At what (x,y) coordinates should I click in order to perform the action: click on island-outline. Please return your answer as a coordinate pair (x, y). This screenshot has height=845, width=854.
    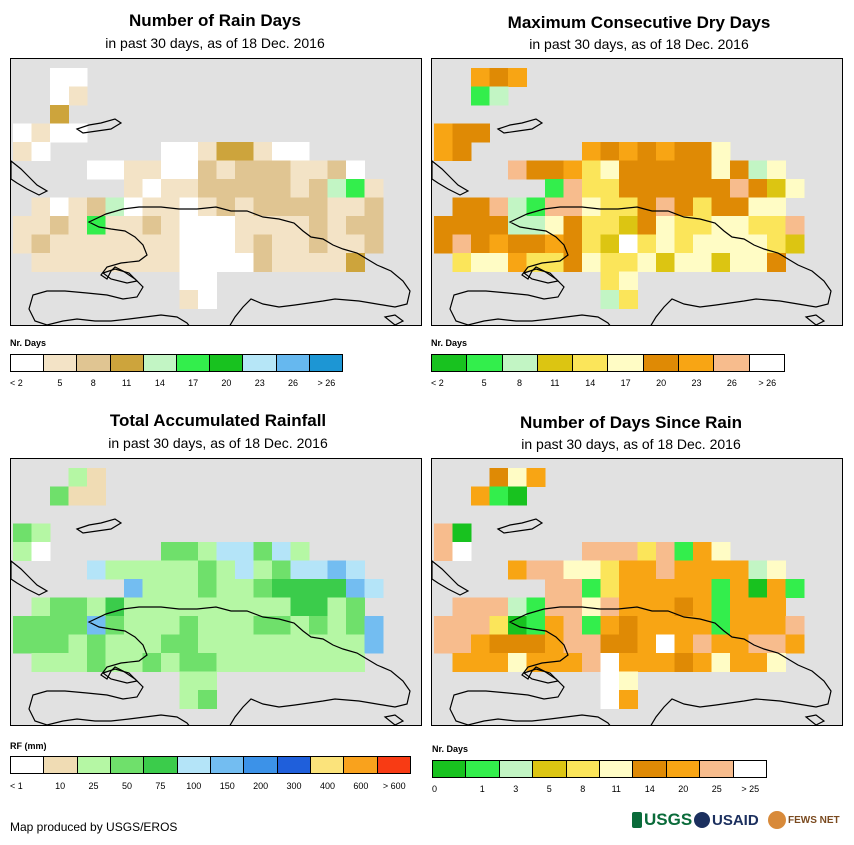
    Looking at the image, I should click on (120, 276).